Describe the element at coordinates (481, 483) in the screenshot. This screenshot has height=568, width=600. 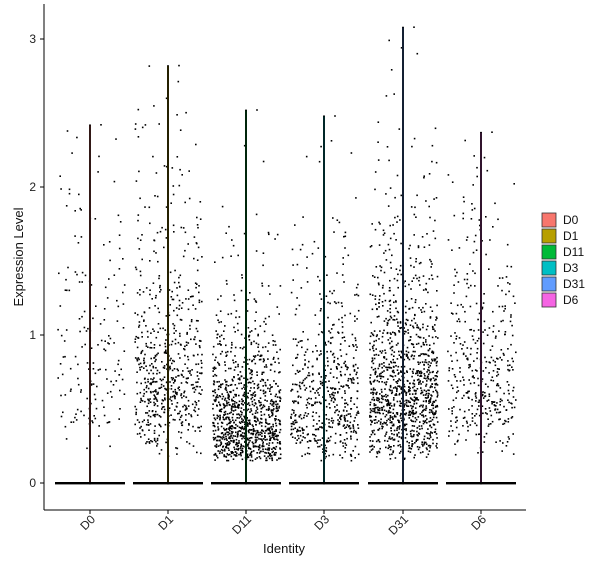
I see `zero-band-d6` at that location.